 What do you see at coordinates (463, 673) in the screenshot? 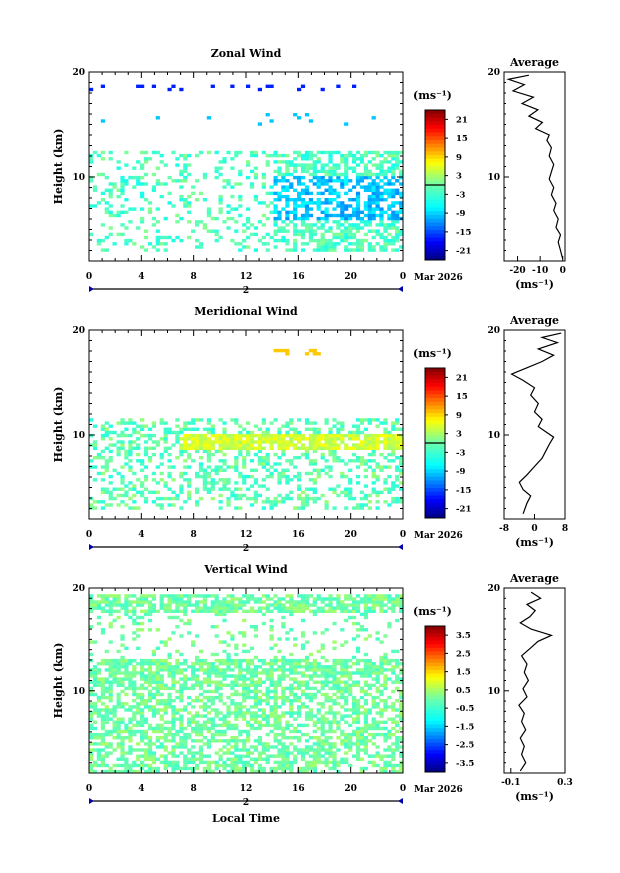
I see `colorbar-tick-label: 1.5` at bounding box center [463, 673].